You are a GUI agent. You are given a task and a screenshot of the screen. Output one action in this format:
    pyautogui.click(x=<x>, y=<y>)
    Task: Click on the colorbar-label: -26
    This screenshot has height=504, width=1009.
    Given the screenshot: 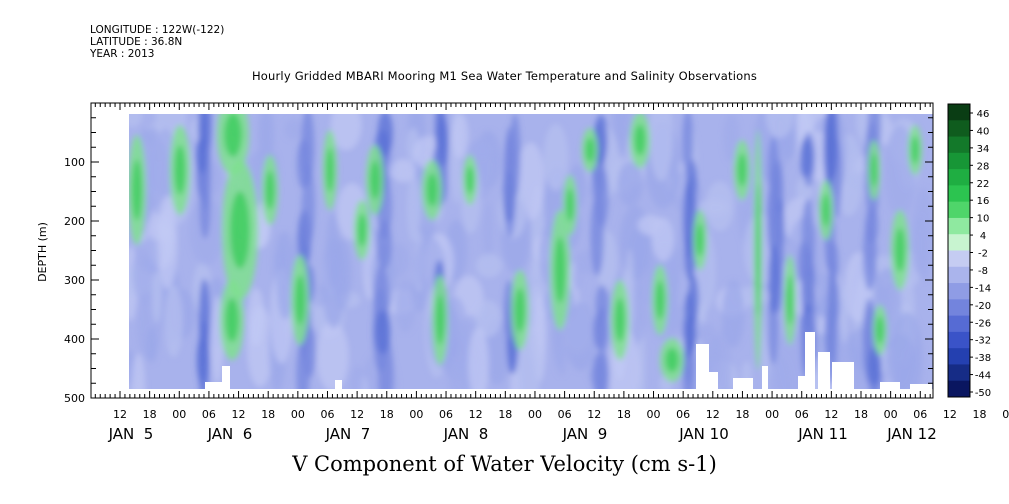 What is the action you would take?
    pyautogui.click(x=983, y=323)
    